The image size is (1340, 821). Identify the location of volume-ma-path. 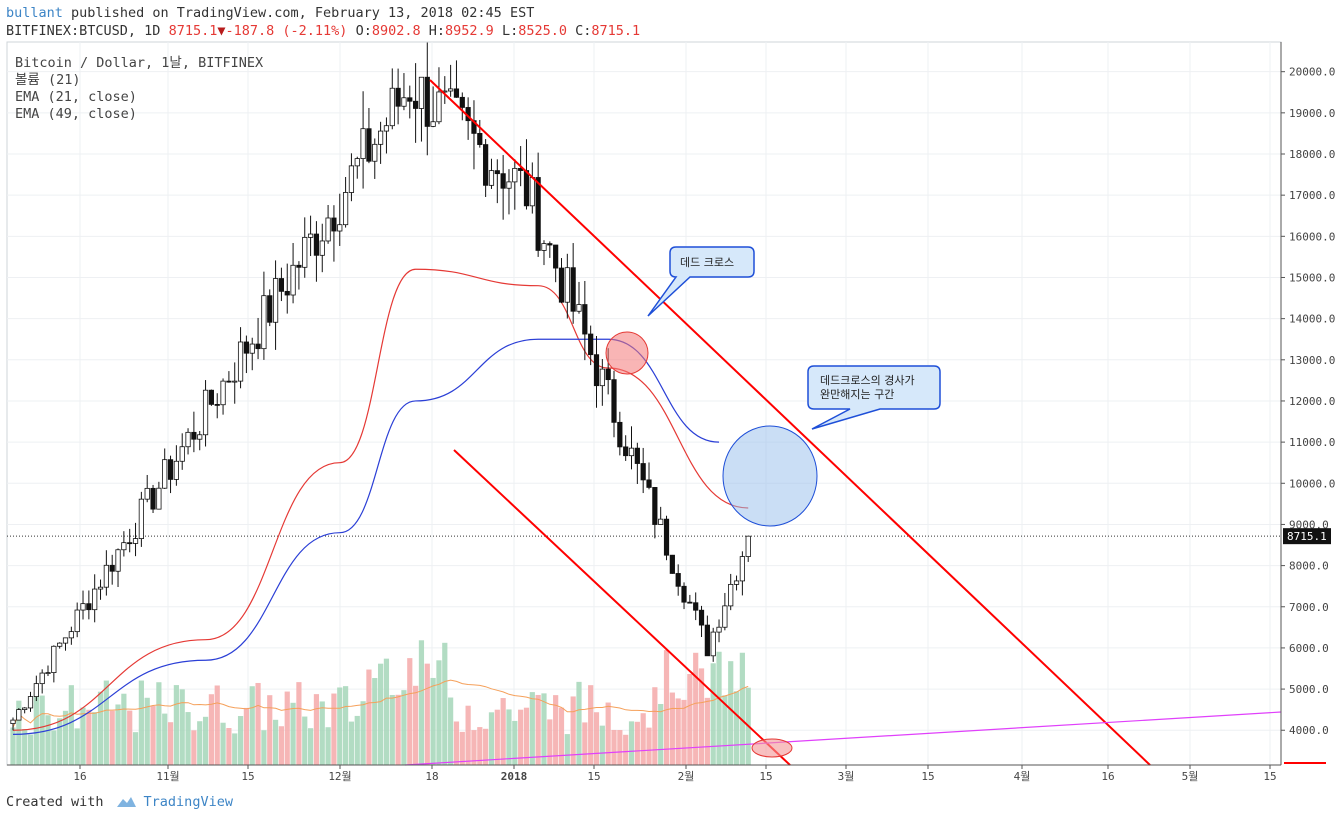
(380, 703).